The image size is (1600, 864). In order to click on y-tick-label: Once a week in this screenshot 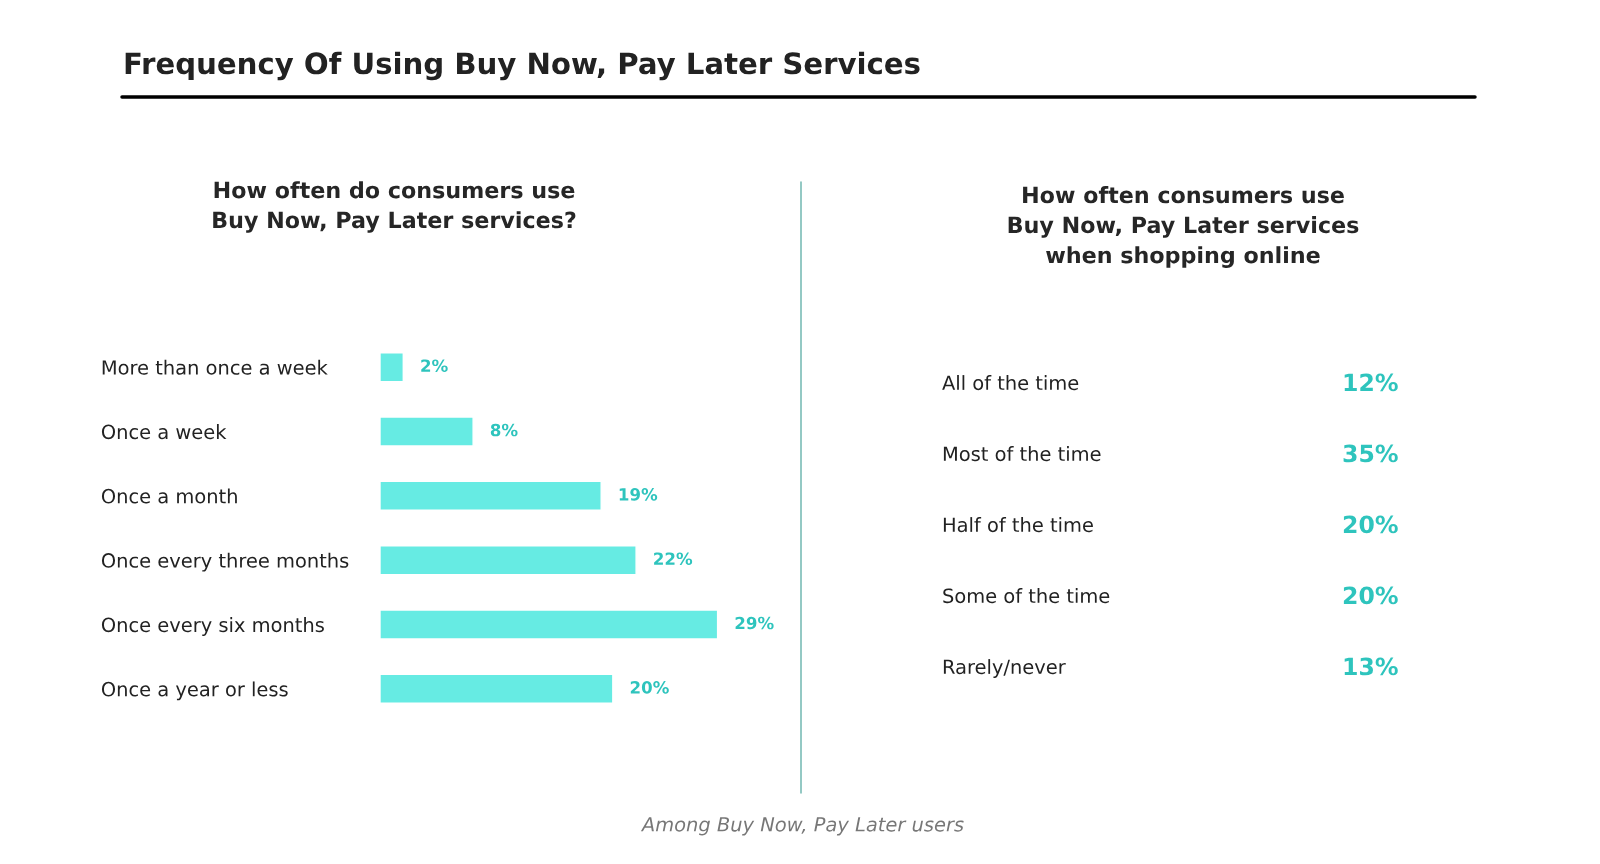, I will do `click(164, 432)`.